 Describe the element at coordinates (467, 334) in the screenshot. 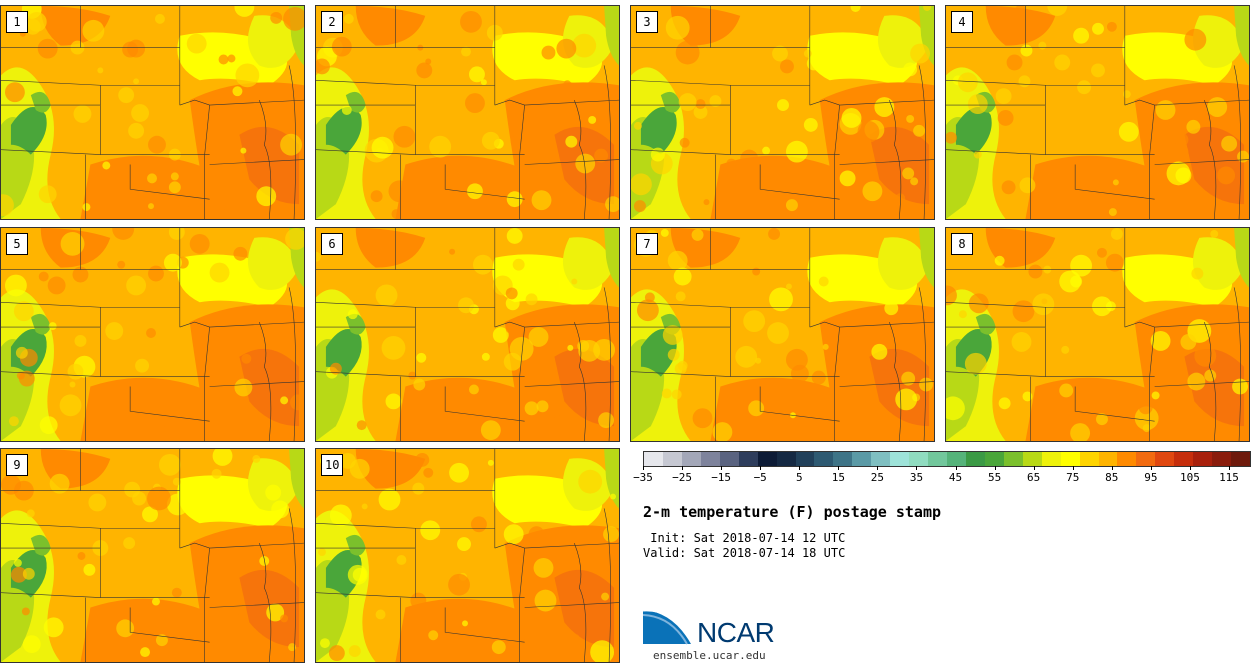

I see `ensemble-member-panel: 6` at that location.